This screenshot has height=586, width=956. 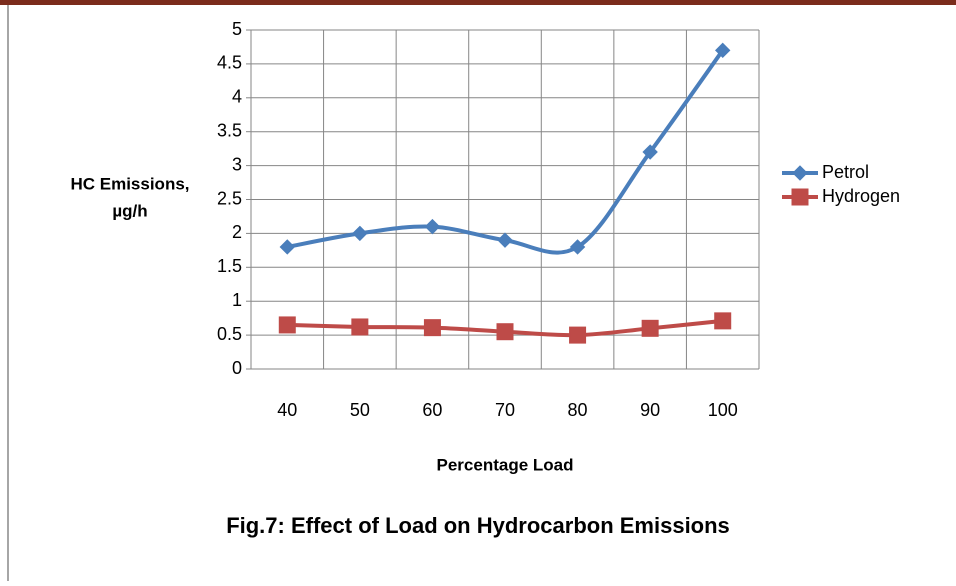 I want to click on x-tick-label: 90, so click(x=650, y=410).